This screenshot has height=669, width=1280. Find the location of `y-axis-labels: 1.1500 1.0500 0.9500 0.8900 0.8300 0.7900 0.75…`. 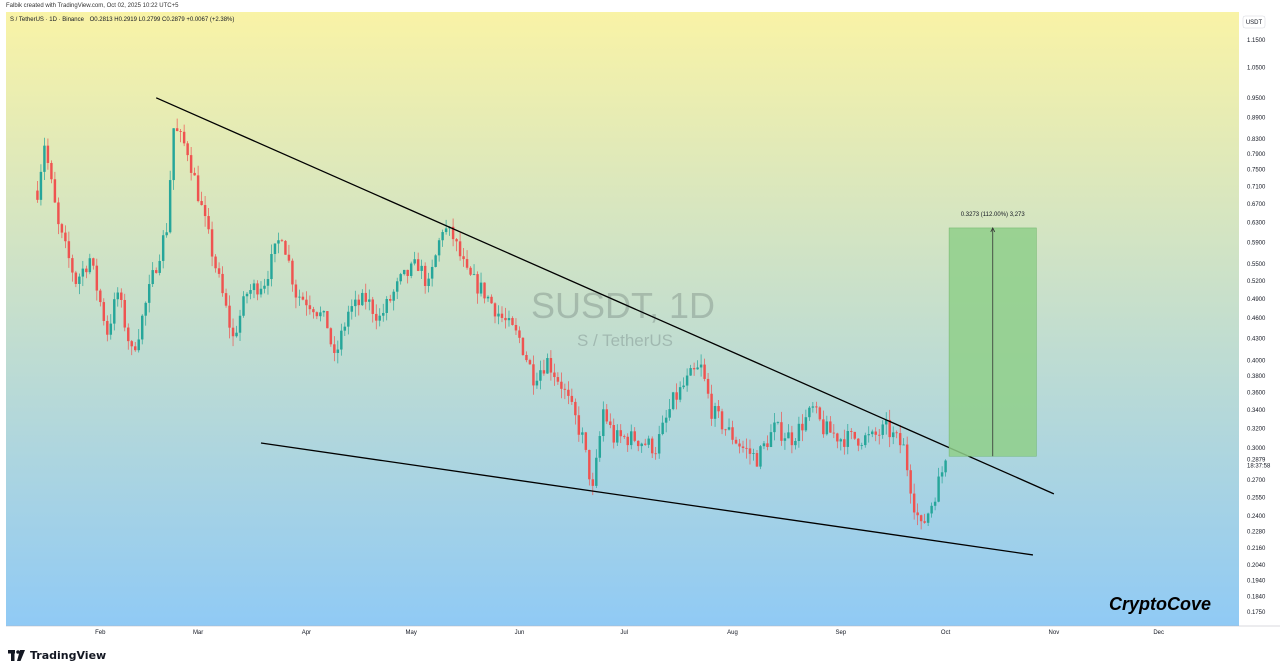

y-axis-labels: 1.1500 1.0500 0.9500 0.8900 0.8300 0.7900 0.75… is located at coordinates (1256, 327).